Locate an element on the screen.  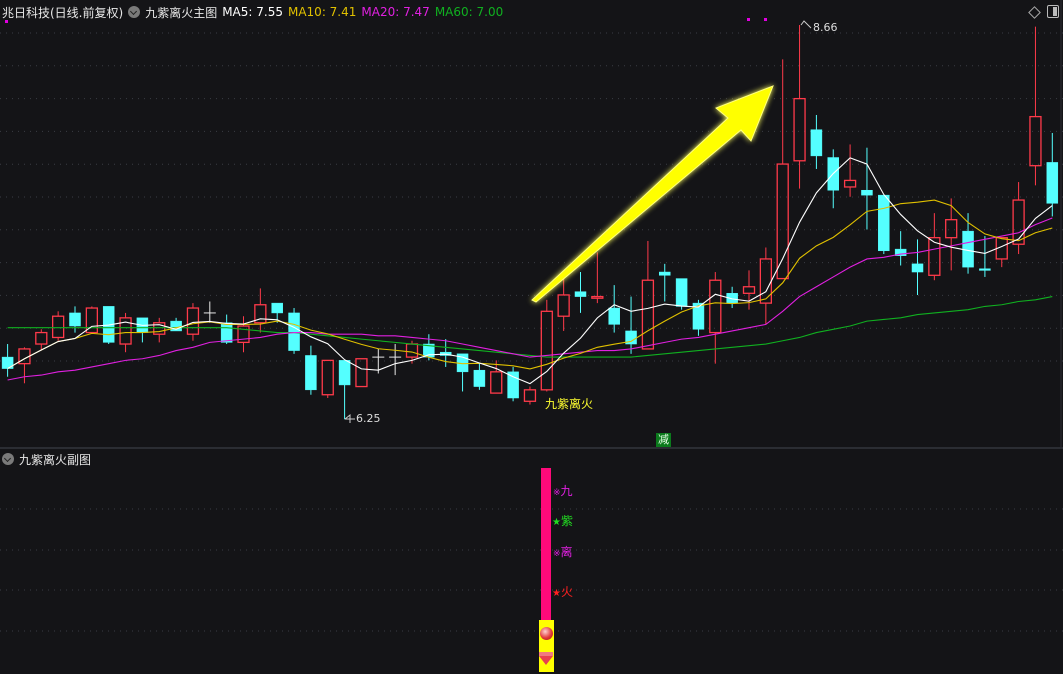
sub-indicator-name: 九紫离火副图 is located at coordinates (55, 459).